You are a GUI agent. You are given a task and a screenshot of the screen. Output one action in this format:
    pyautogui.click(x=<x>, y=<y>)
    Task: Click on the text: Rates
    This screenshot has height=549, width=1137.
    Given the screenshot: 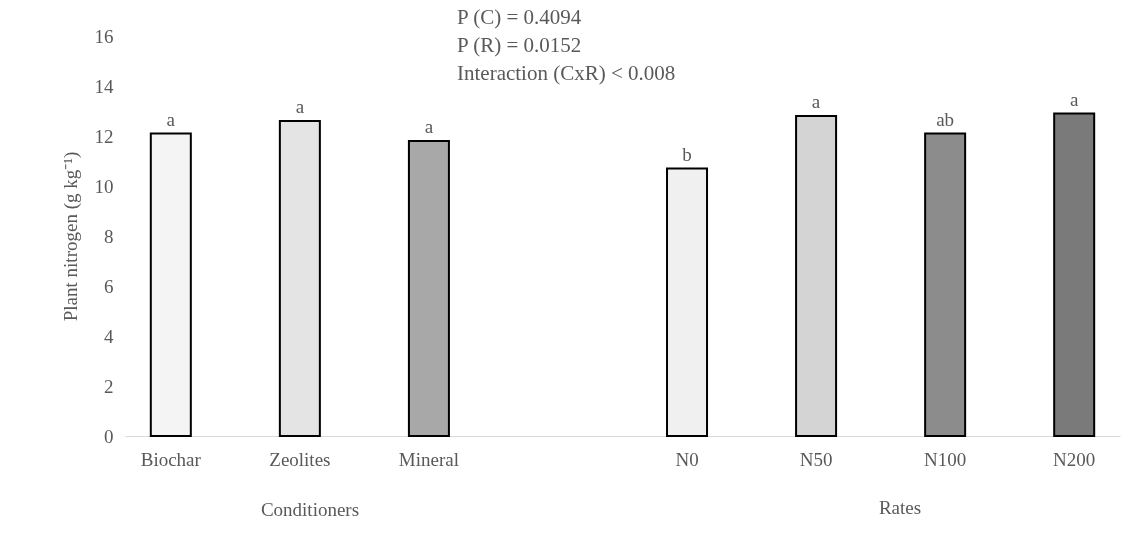 What is the action you would take?
    pyautogui.click(x=900, y=507)
    